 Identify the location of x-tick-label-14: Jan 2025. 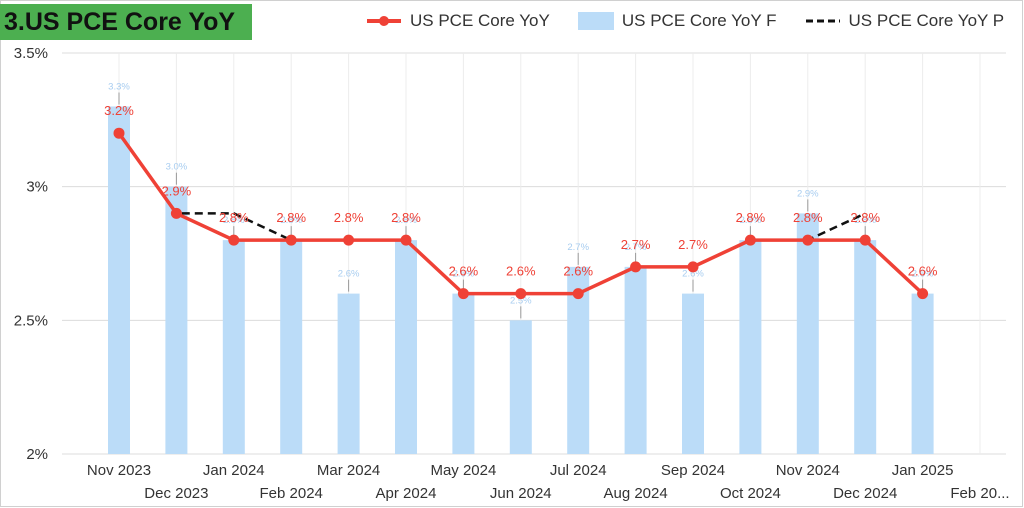
(923, 470).